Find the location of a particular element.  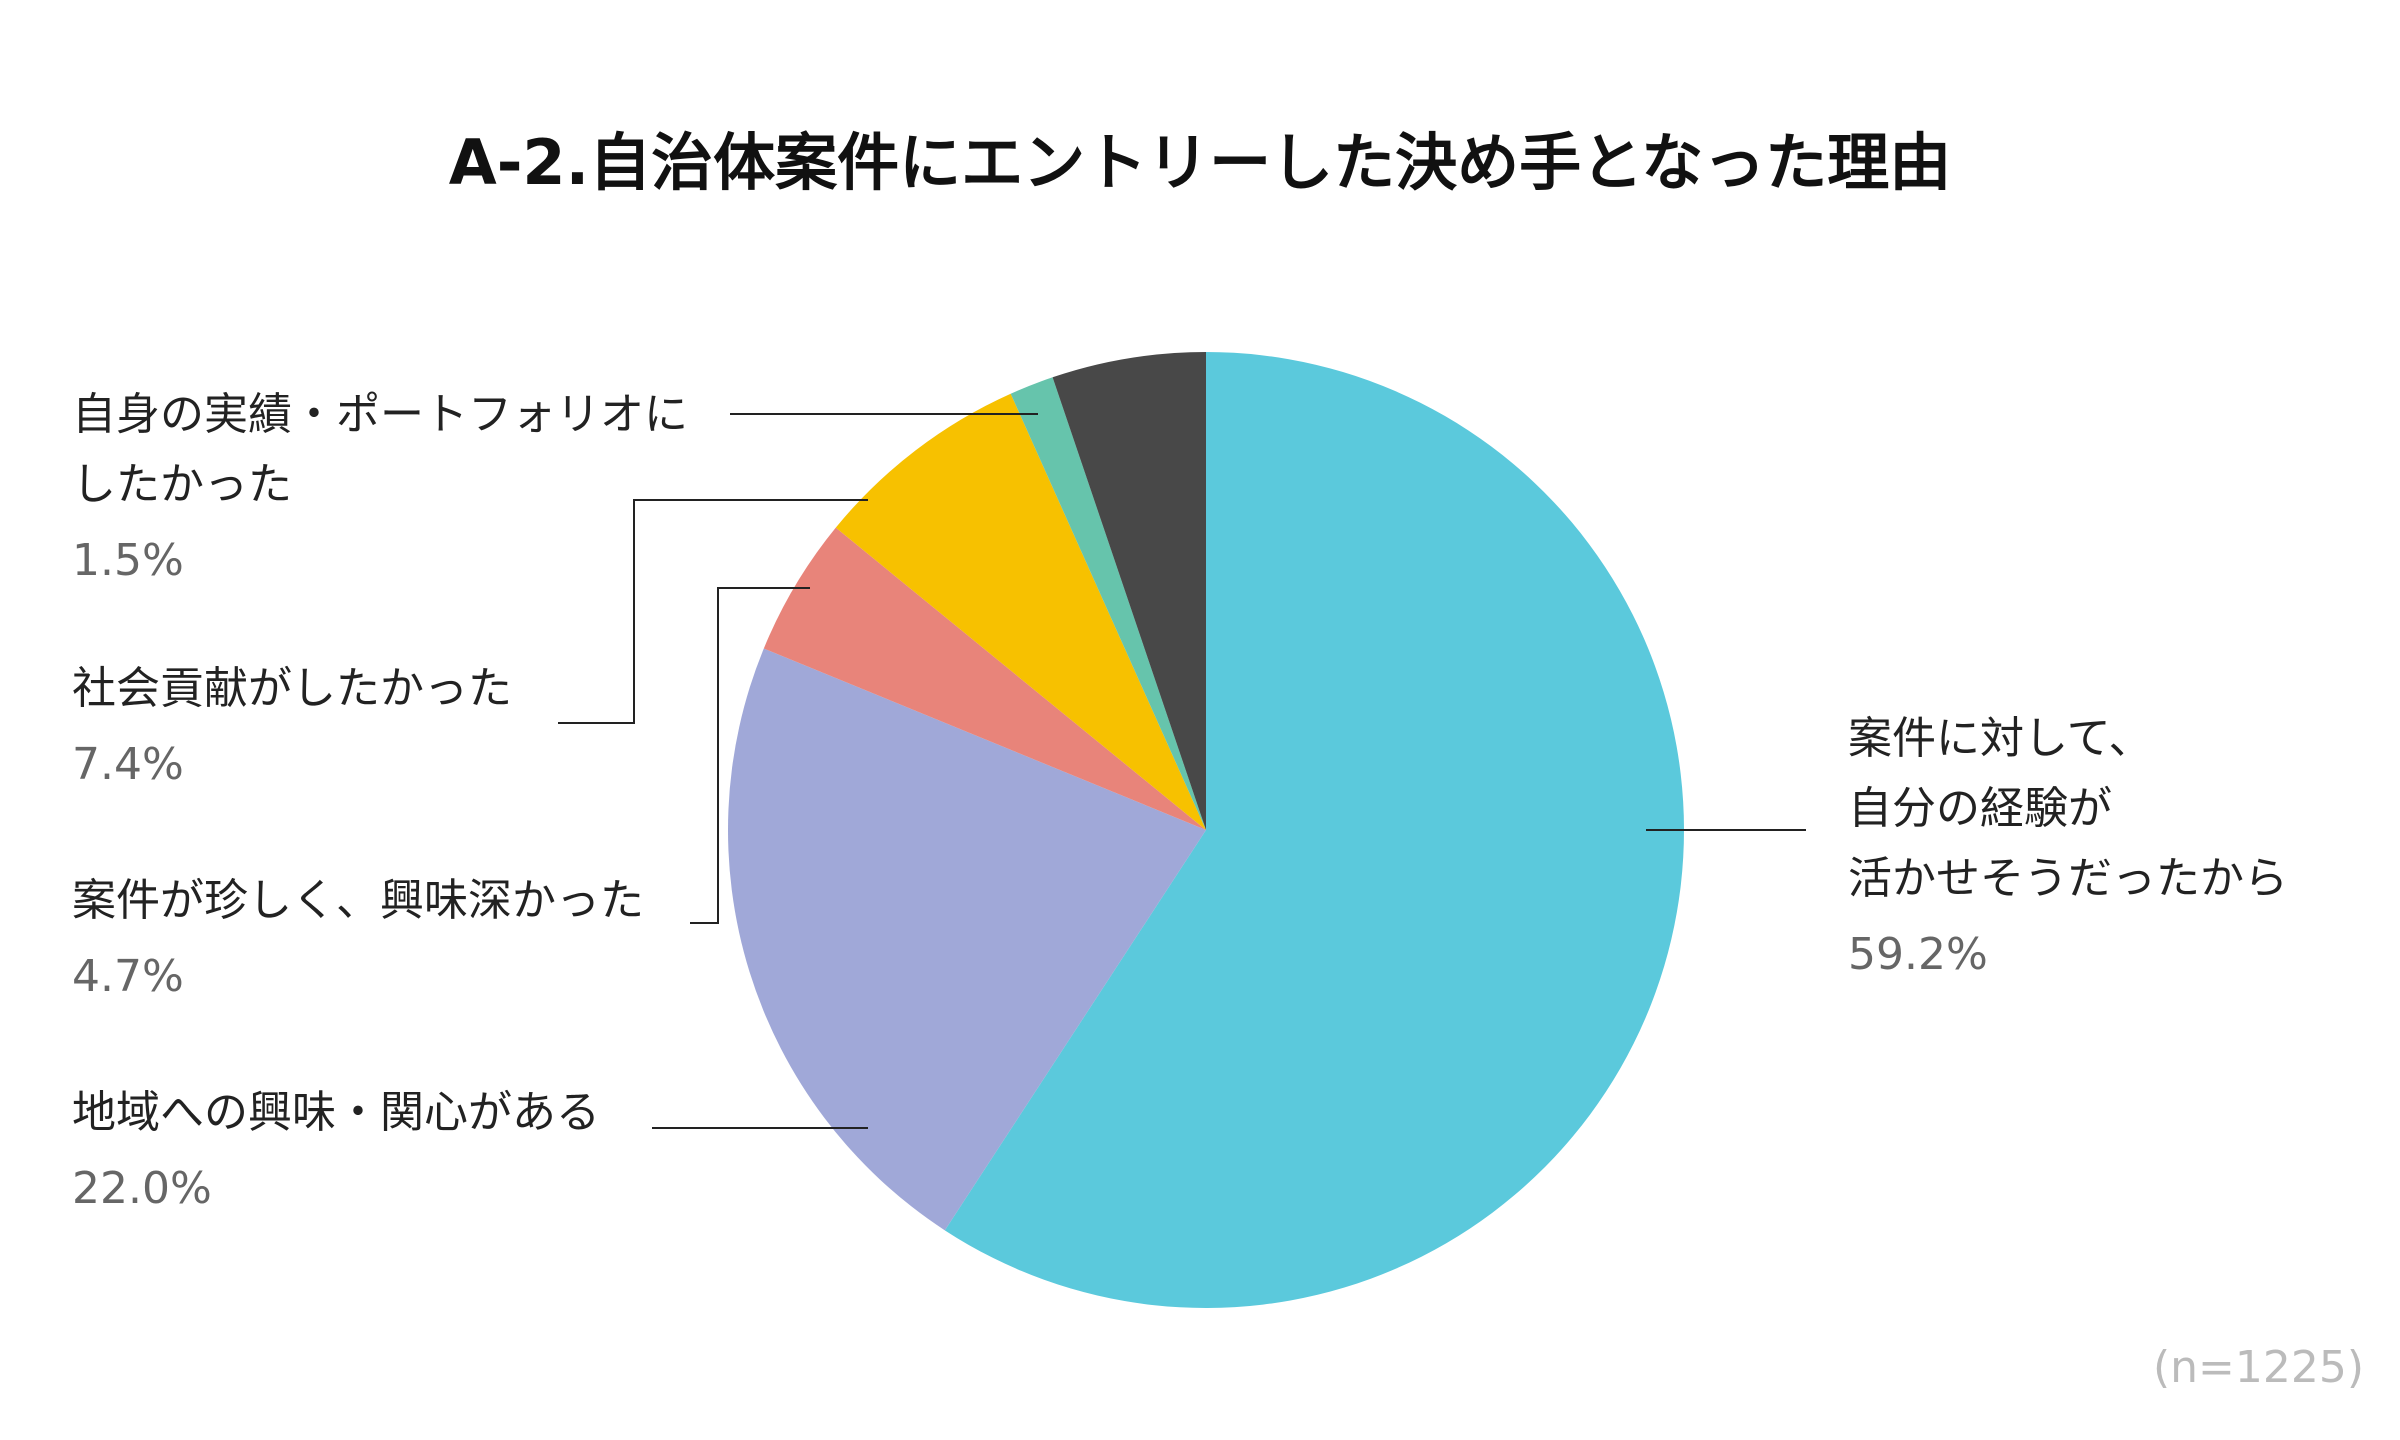

pie-slice-regional-interest is located at coordinates (966, 939).